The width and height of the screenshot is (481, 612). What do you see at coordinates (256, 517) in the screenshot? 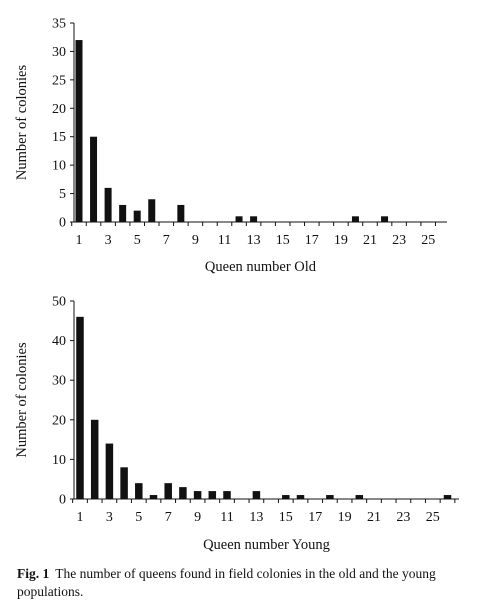
I see `chart2-x-tick-label: 13` at bounding box center [256, 517].